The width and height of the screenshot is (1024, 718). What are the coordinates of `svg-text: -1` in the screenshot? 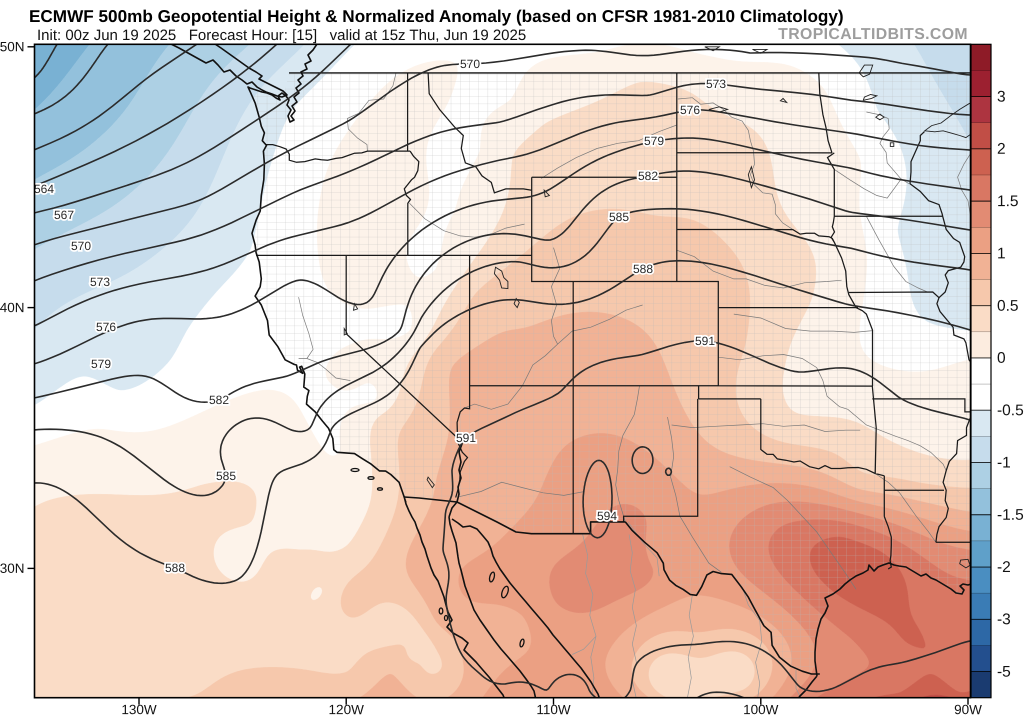 It's located at (1004, 463).